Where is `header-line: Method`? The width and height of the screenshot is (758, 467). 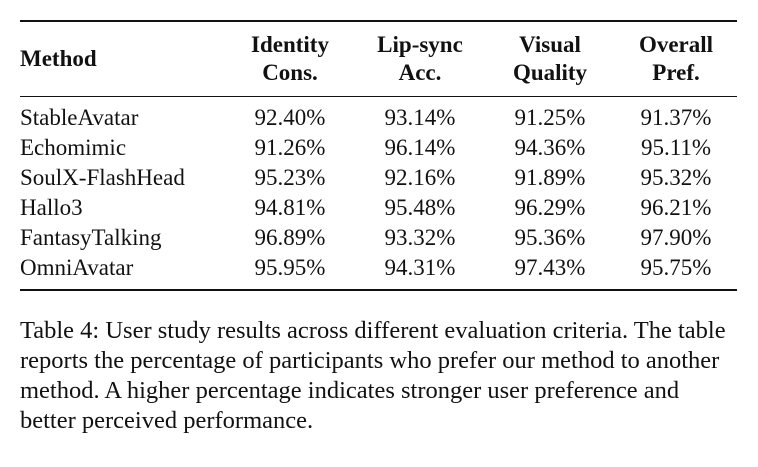
header-line: Method is located at coordinates (58, 58).